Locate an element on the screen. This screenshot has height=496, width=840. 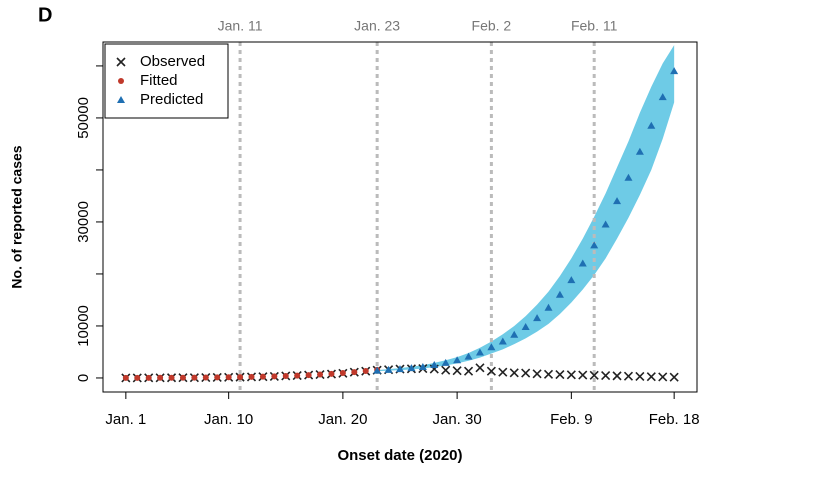
y-axis-label: No. of reported cases is located at coordinates (17, 216).